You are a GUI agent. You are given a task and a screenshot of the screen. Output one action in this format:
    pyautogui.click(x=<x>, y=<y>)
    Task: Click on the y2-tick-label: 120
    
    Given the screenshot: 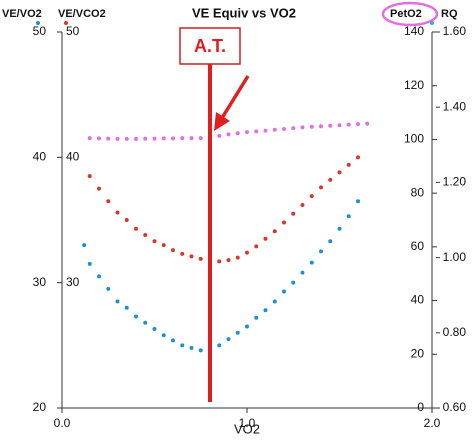 What is the action you would take?
    pyautogui.click(x=414, y=85)
    